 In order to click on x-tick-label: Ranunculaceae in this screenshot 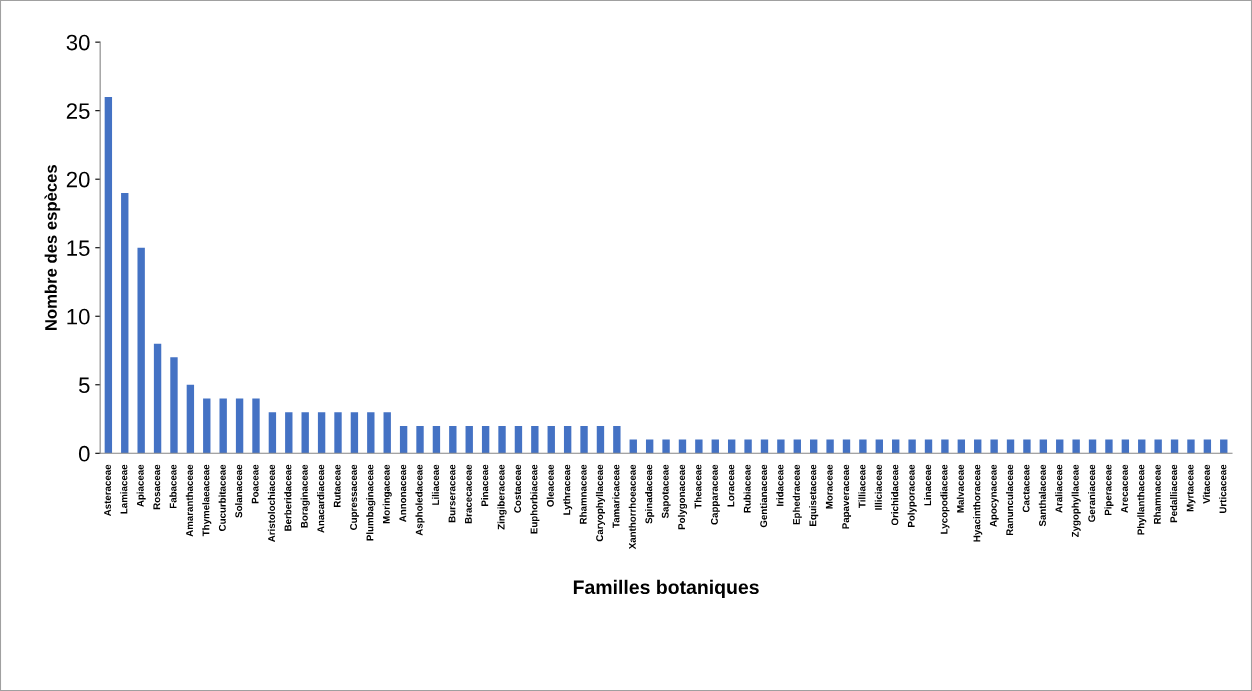, I will do `click(1010, 500)`.